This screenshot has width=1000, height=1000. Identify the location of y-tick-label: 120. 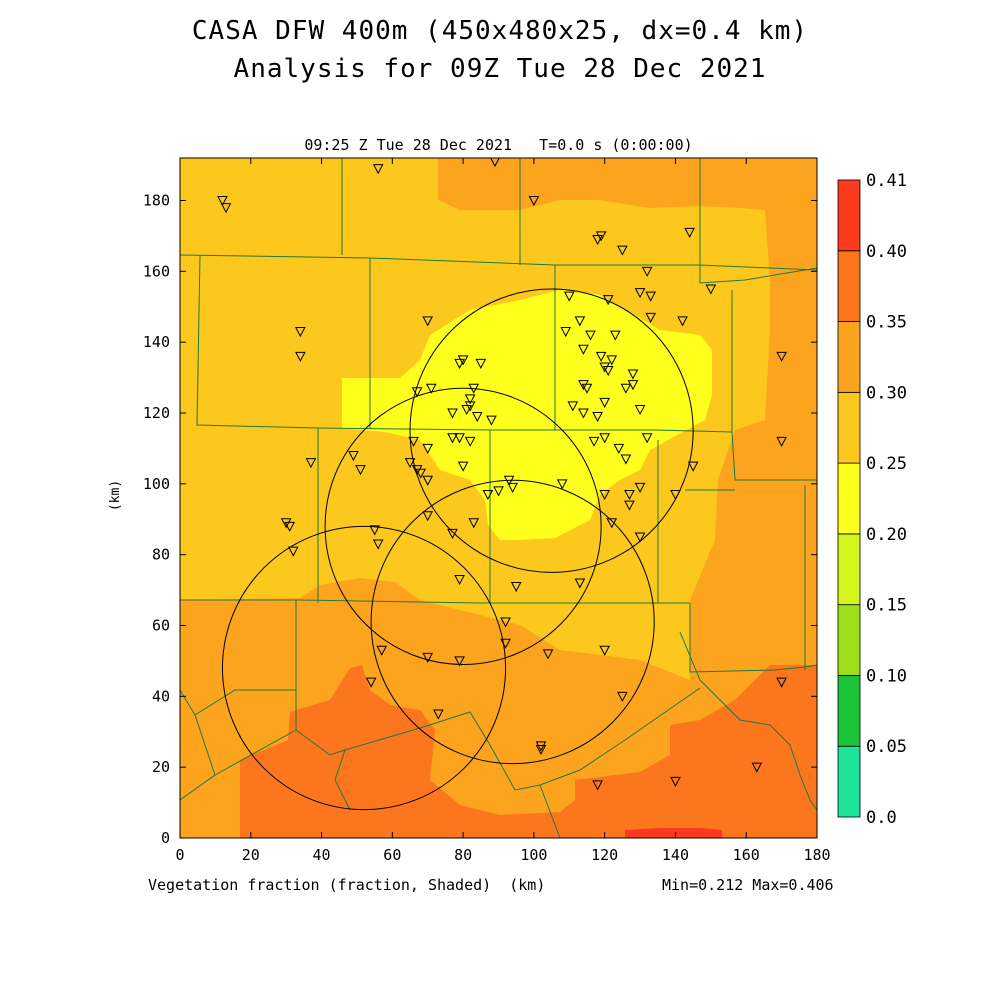
(156, 413).